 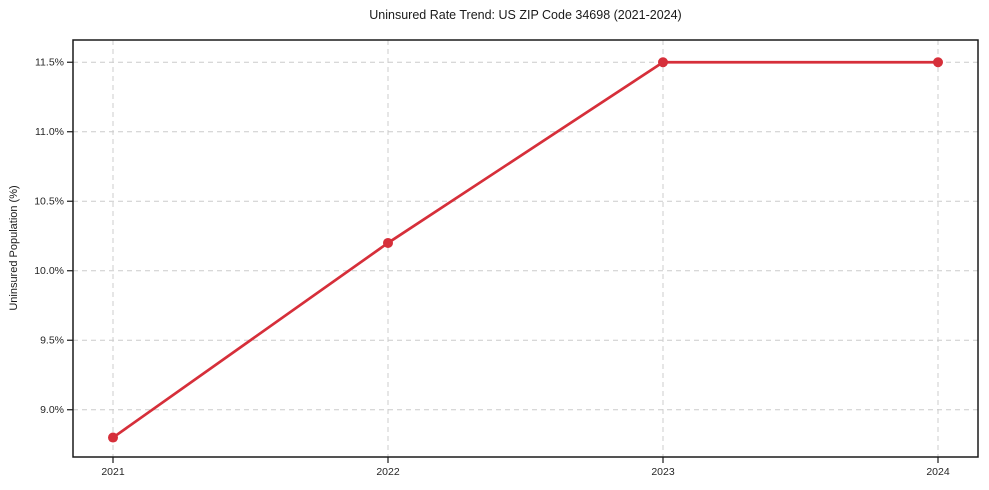 What do you see at coordinates (113, 437) in the screenshot?
I see `data-point-2021` at bounding box center [113, 437].